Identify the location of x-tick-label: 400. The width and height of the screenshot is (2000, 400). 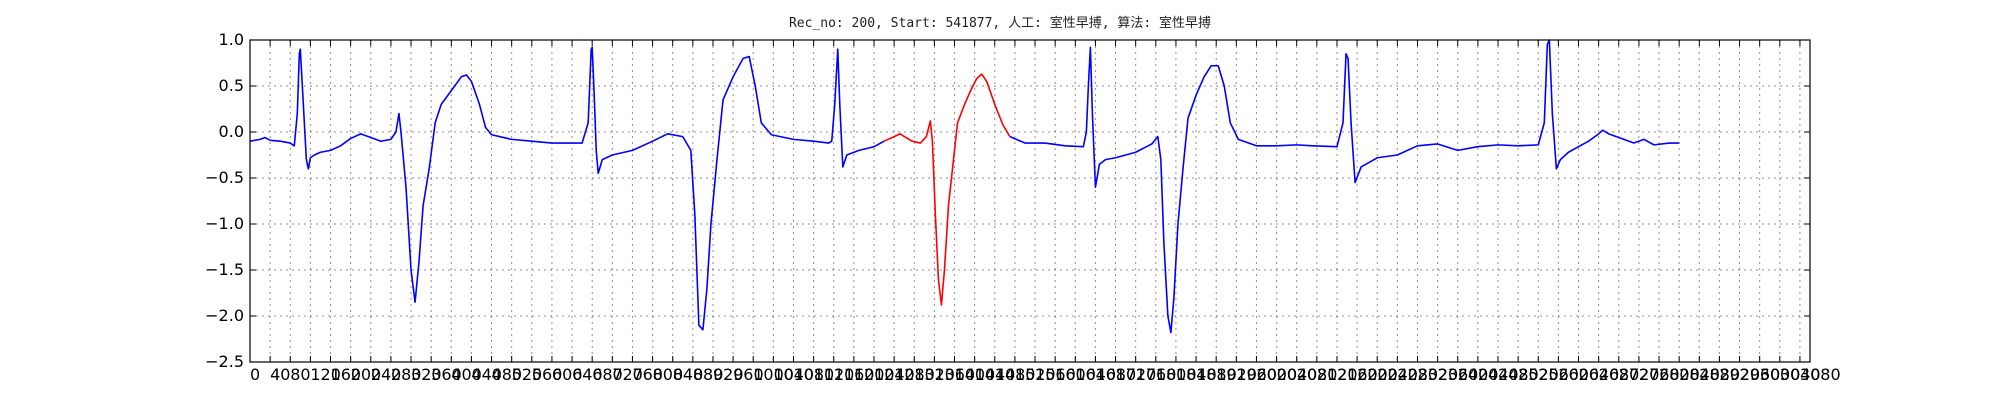
(466, 374).